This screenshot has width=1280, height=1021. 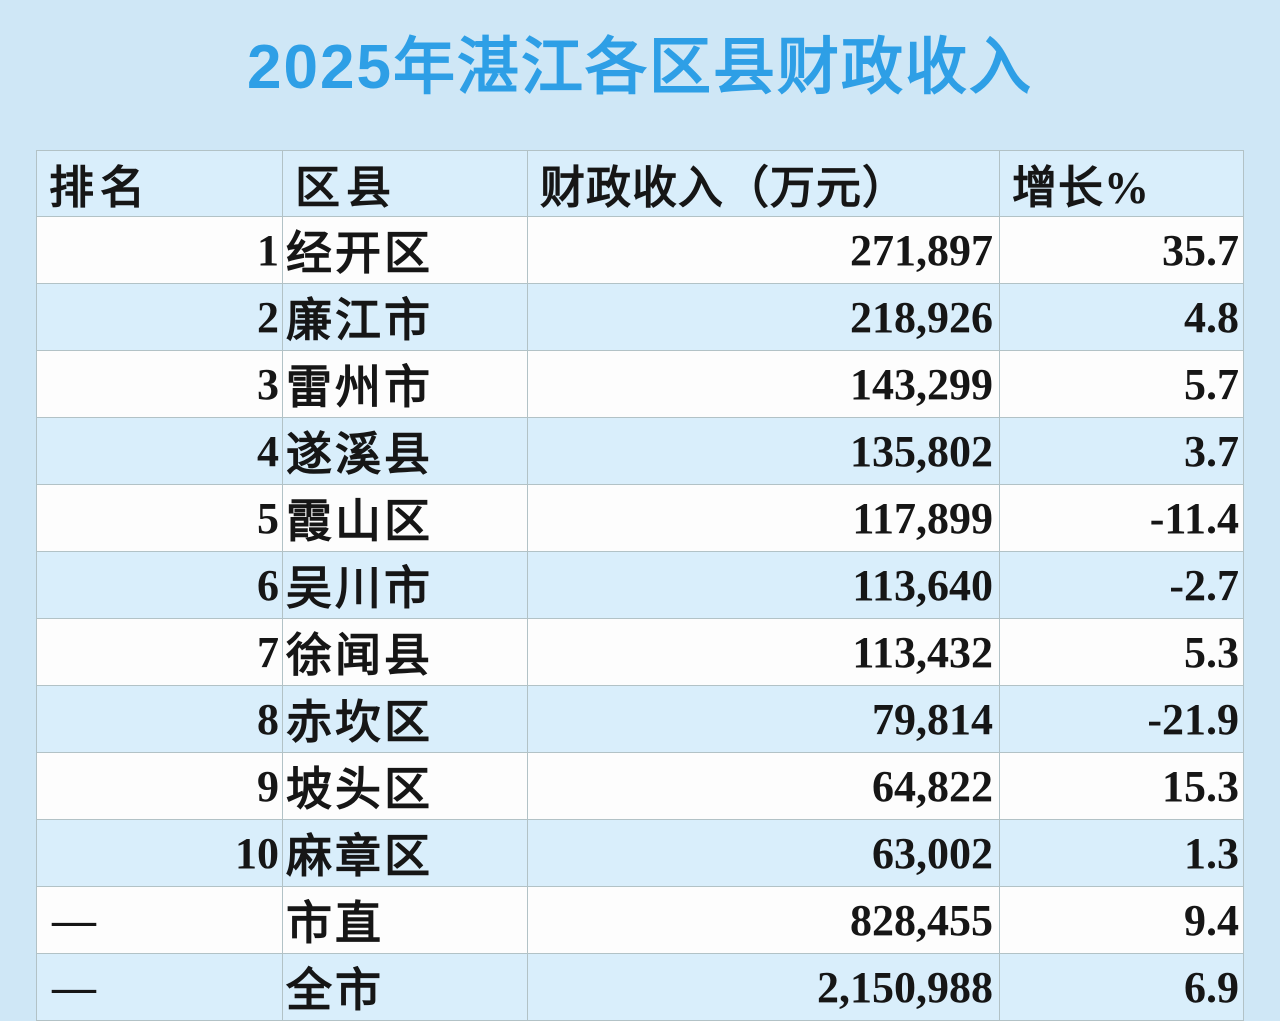 I want to click on page-title: 2025年湛江各区县财政收入, so click(x=640, y=67).